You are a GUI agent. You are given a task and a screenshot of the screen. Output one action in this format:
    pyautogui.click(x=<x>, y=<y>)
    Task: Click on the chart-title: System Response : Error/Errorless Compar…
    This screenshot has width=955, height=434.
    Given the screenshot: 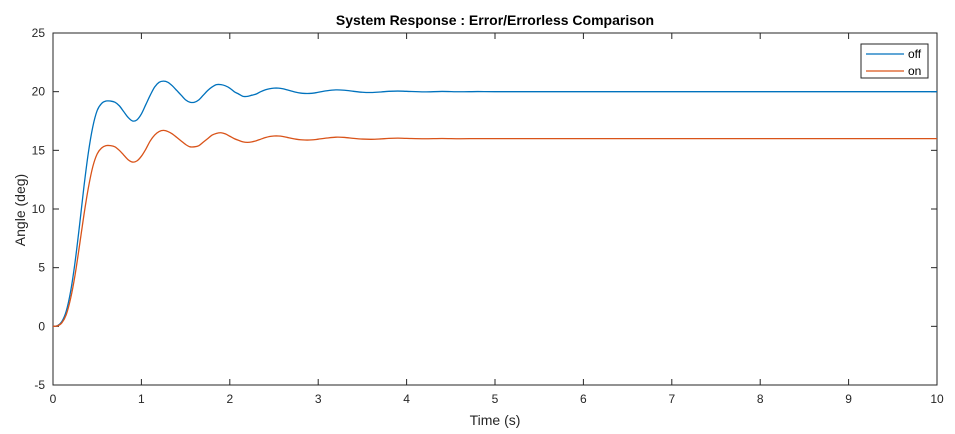 What is the action you would take?
    pyautogui.click(x=495, y=20)
    